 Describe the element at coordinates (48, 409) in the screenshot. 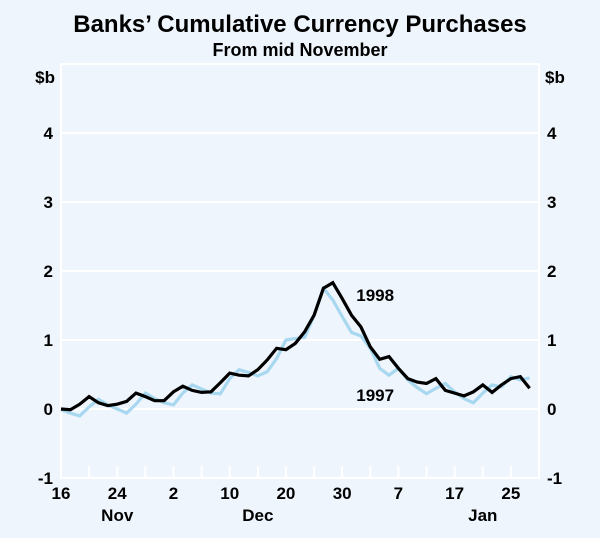

I see `y-tick-label-left: 0` at that location.